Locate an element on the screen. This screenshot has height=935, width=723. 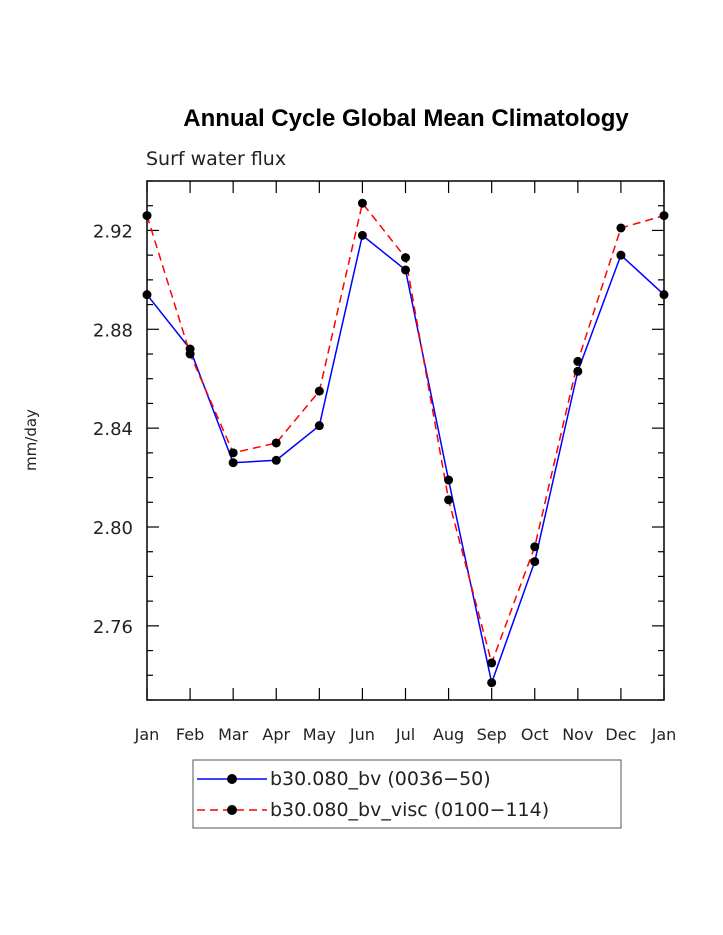
legend-label-series-2: b30.080_bv_visc (0100−114) is located at coordinates (409, 810).